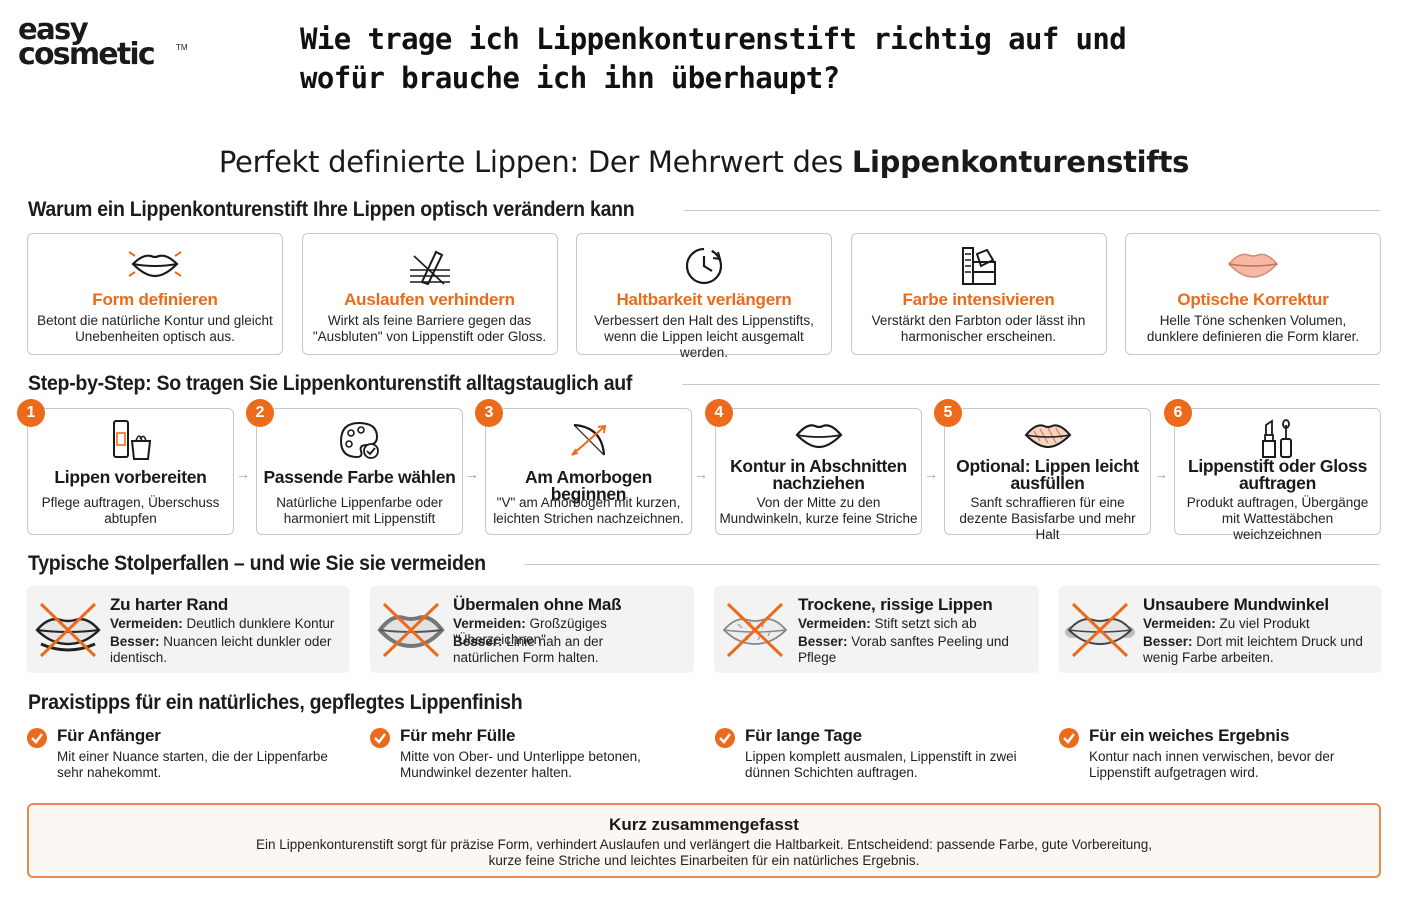 The height and width of the screenshot is (900, 1408). What do you see at coordinates (1178, 413) in the screenshot?
I see `step-number-badge: 6` at bounding box center [1178, 413].